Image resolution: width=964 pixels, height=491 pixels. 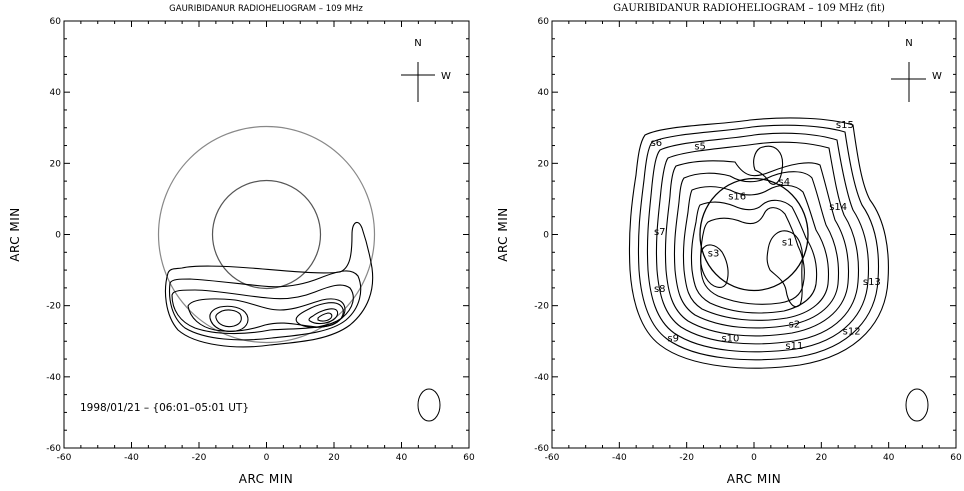 I want to click on source-label-s7: s7, so click(x=660, y=232).